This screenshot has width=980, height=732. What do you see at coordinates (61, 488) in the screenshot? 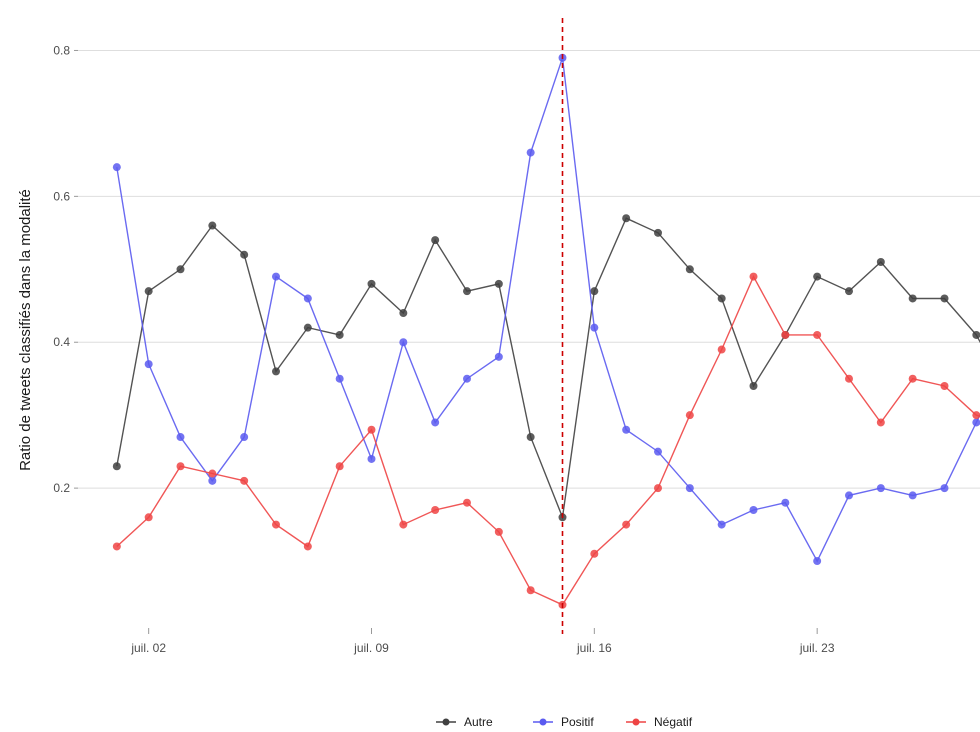
I see `y-tick-label: 0.2` at bounding box center [61, 488].